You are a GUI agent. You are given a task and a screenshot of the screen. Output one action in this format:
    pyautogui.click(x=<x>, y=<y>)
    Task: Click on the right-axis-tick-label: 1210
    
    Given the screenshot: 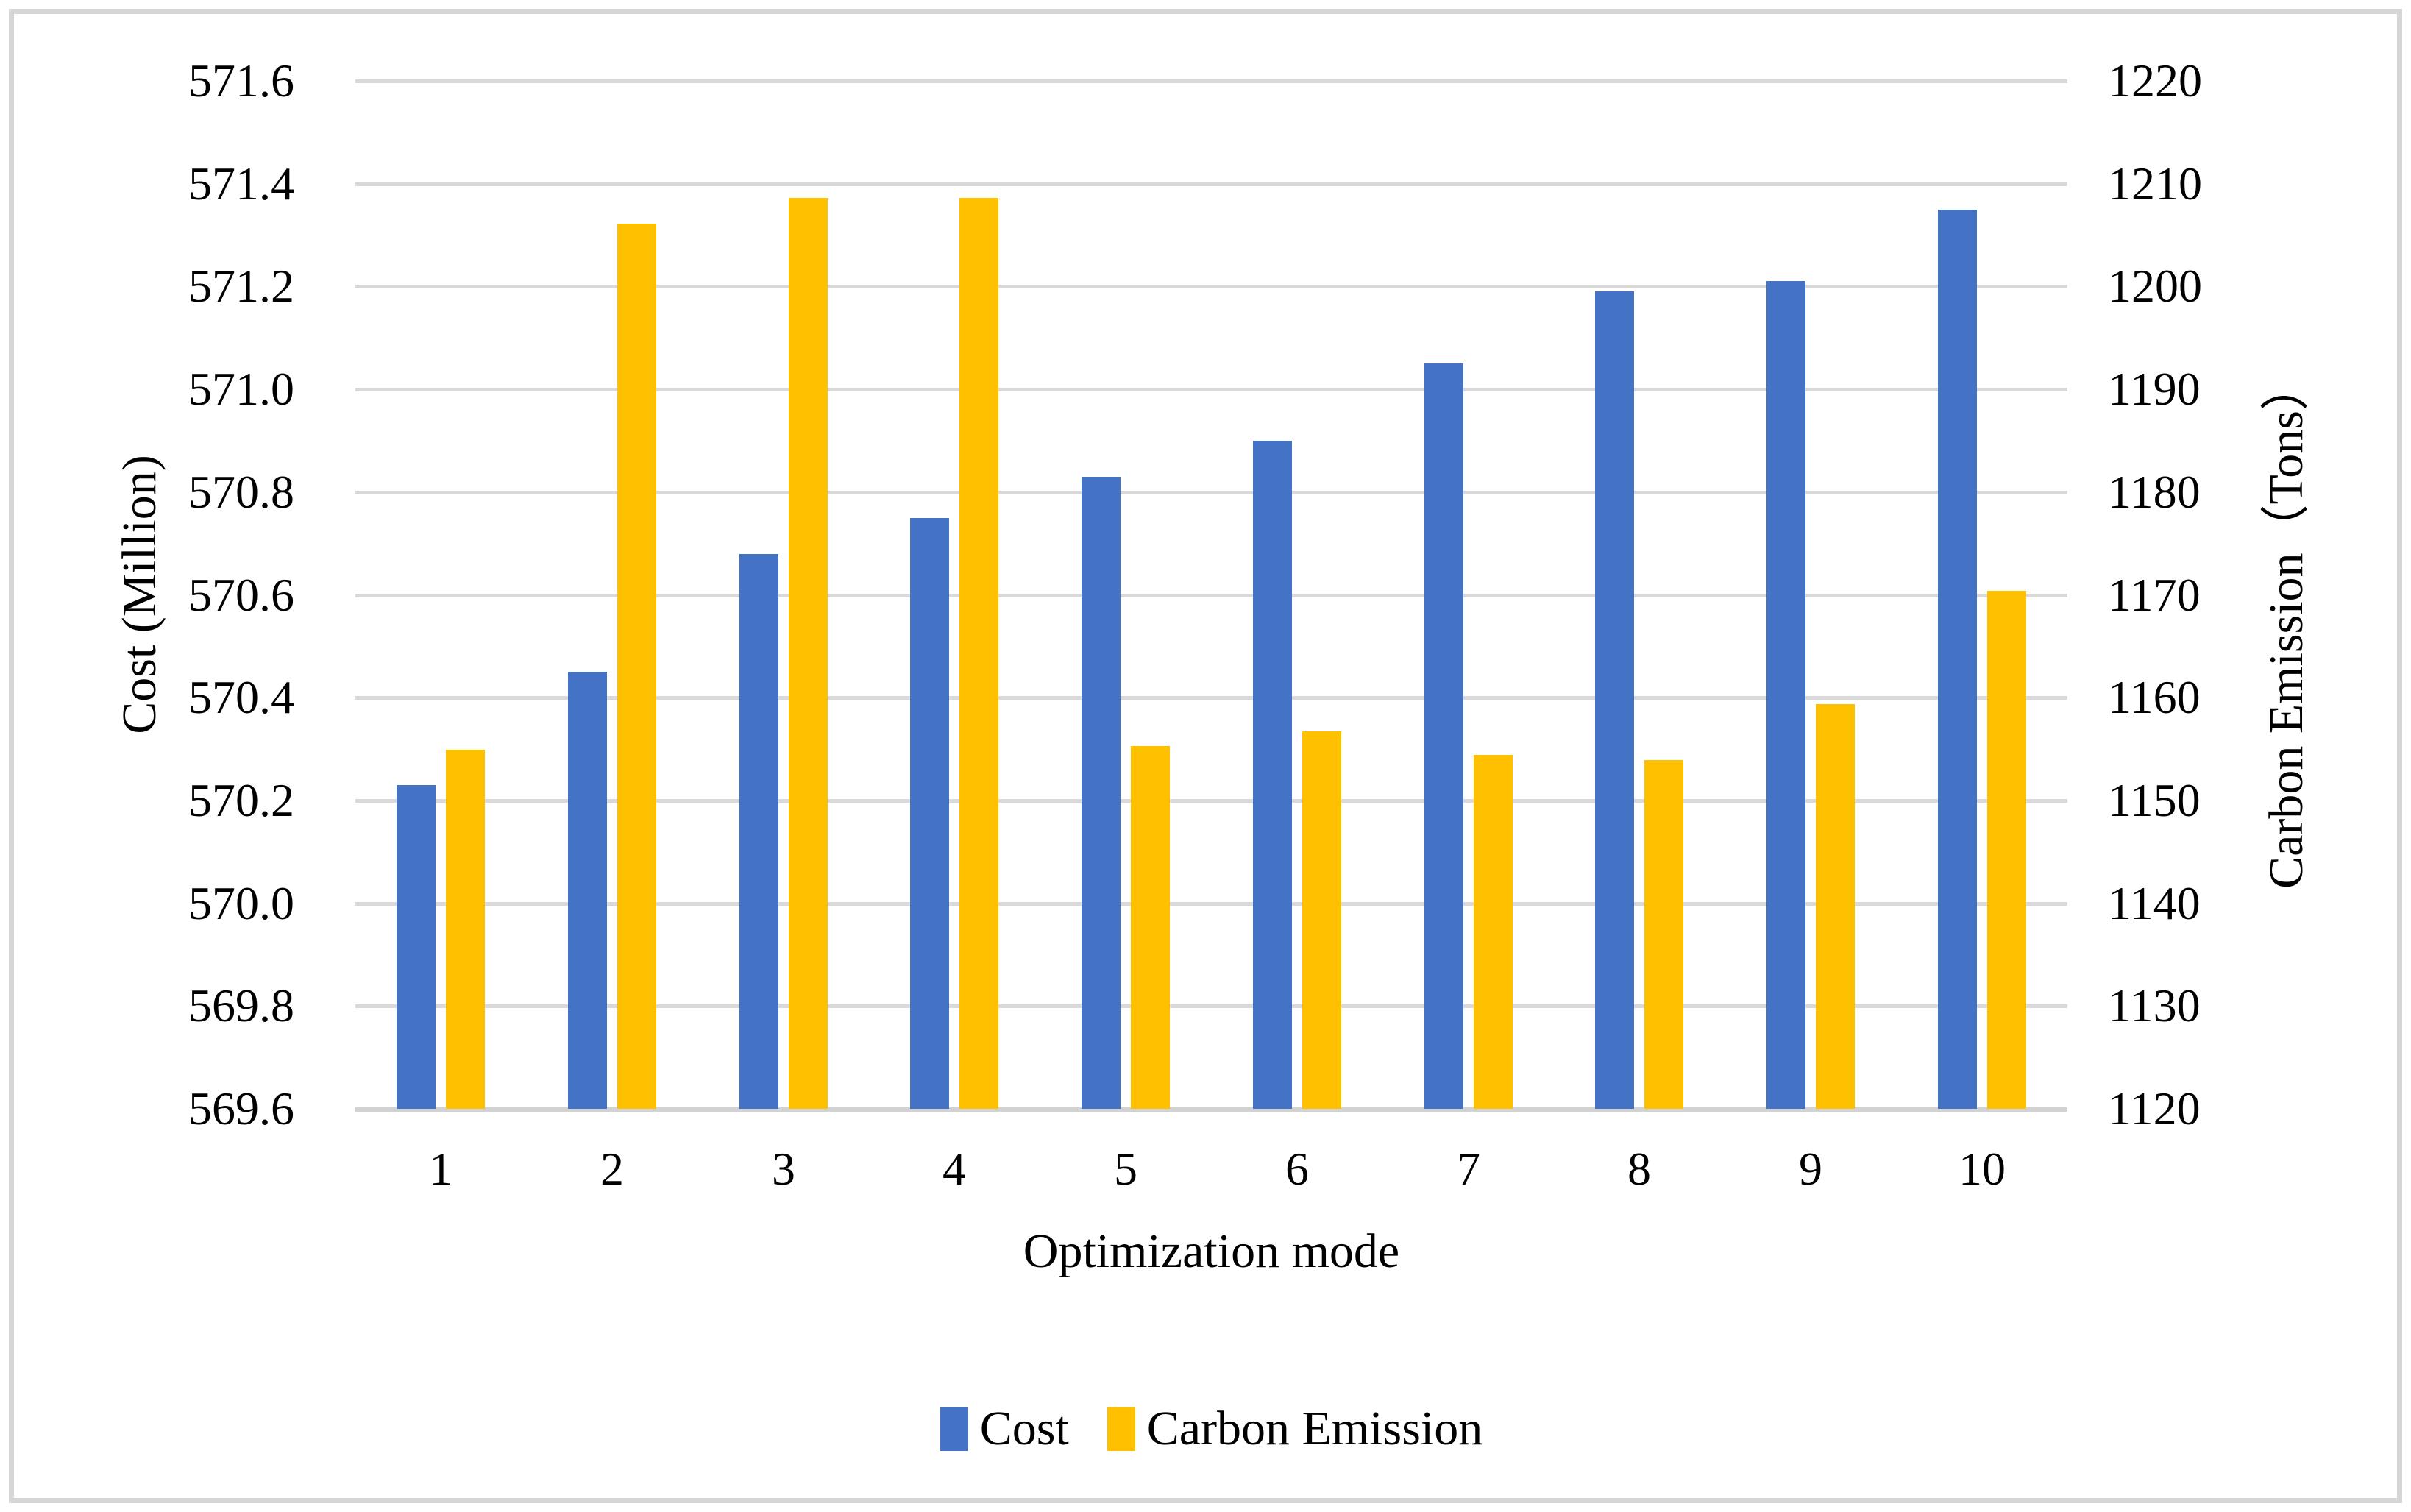 What is the action you would take?
    pyautogui.click(x=2155, y=183)
    